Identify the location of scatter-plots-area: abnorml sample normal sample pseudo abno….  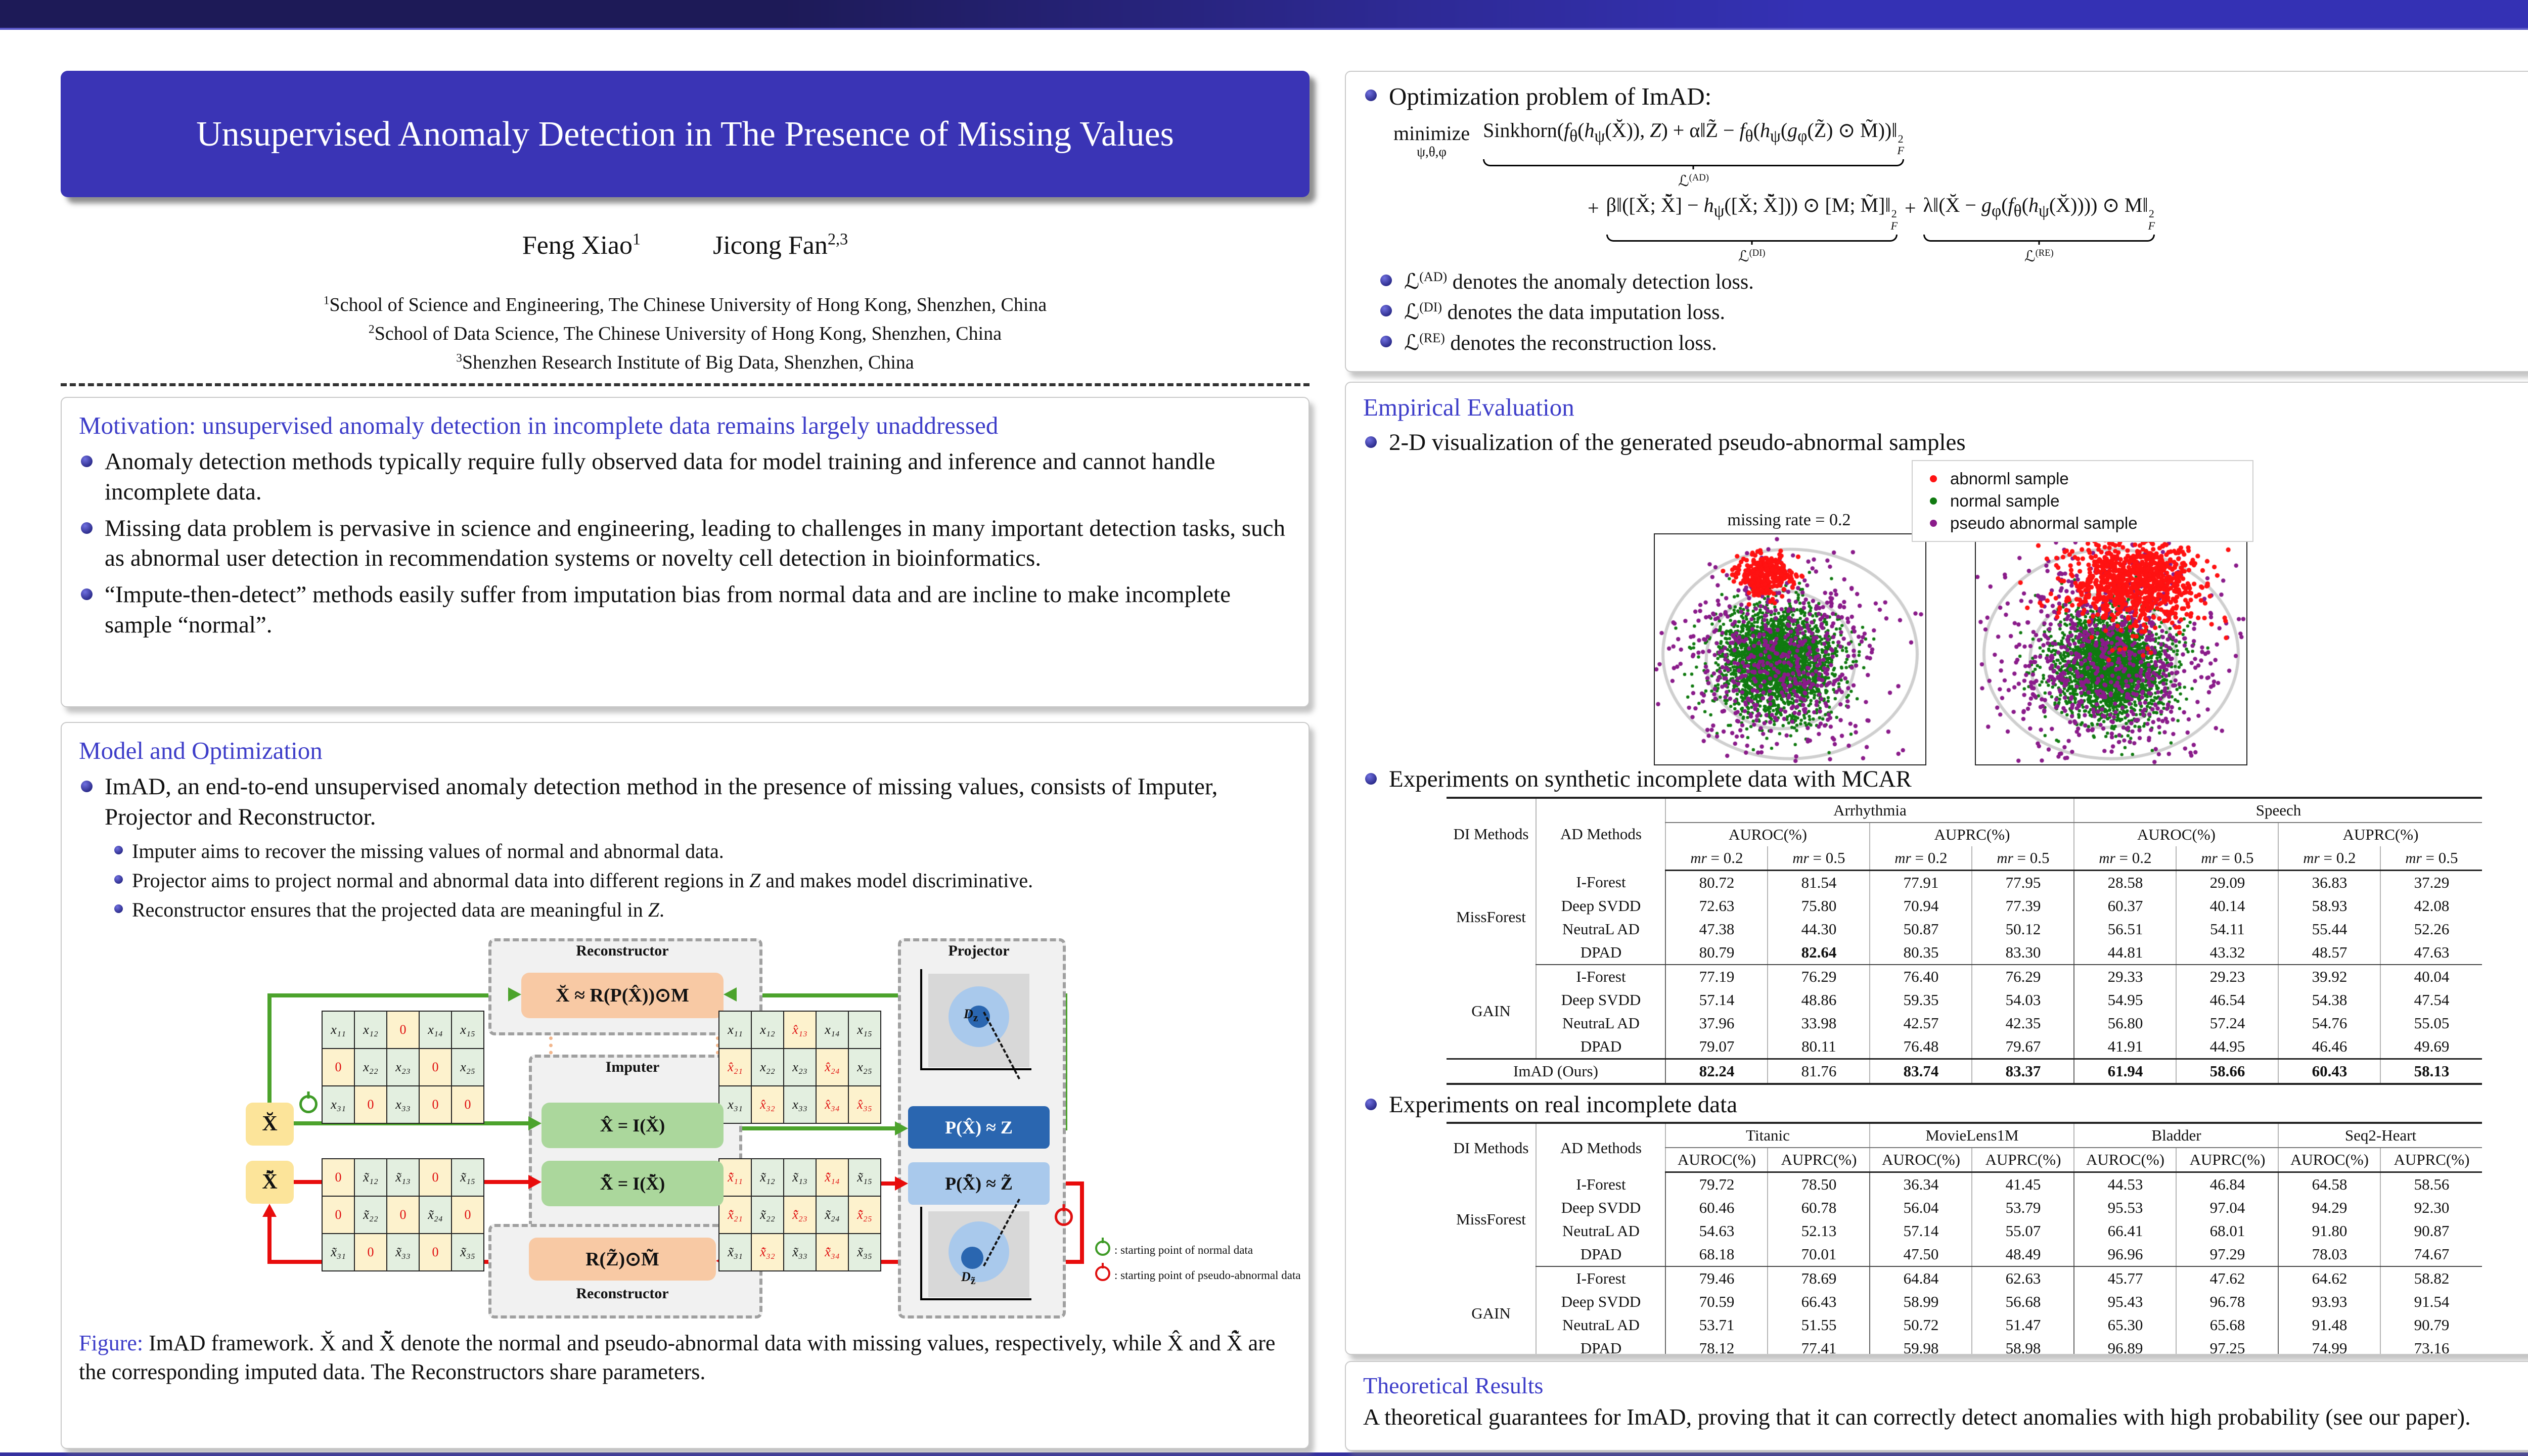
(1946, 612).